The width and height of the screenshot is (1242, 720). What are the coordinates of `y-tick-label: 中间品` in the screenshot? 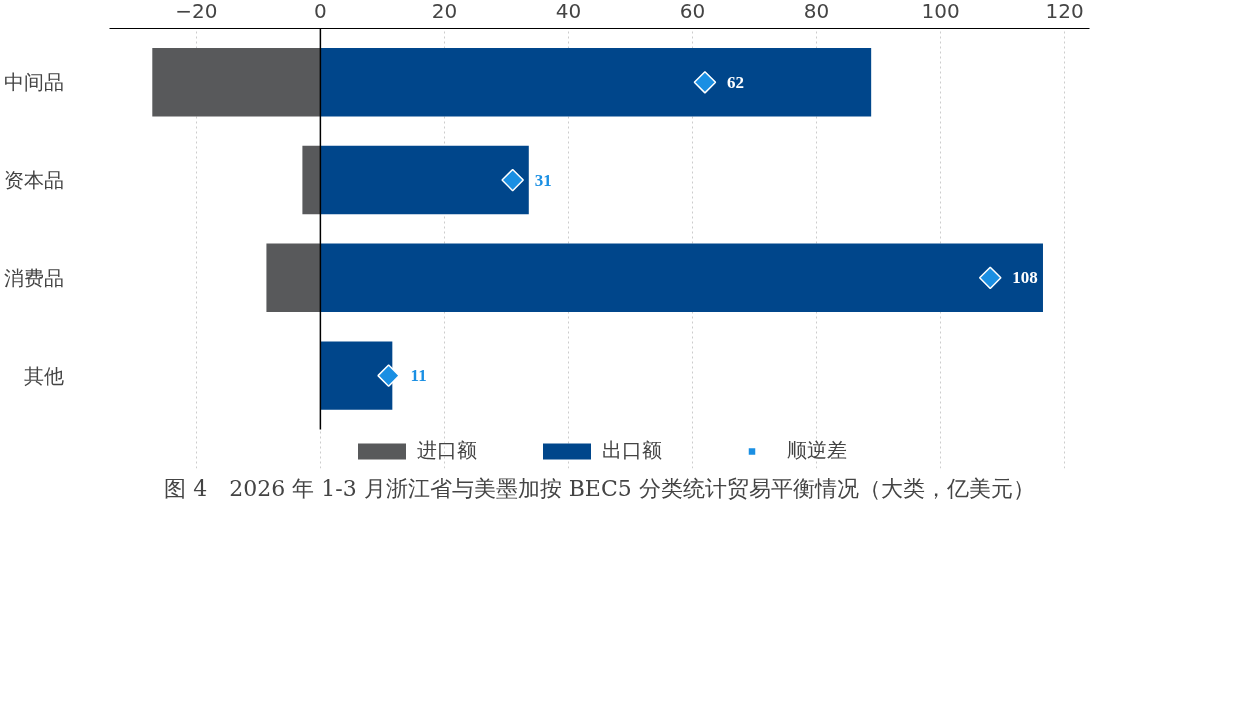 It's located at (33, 82).